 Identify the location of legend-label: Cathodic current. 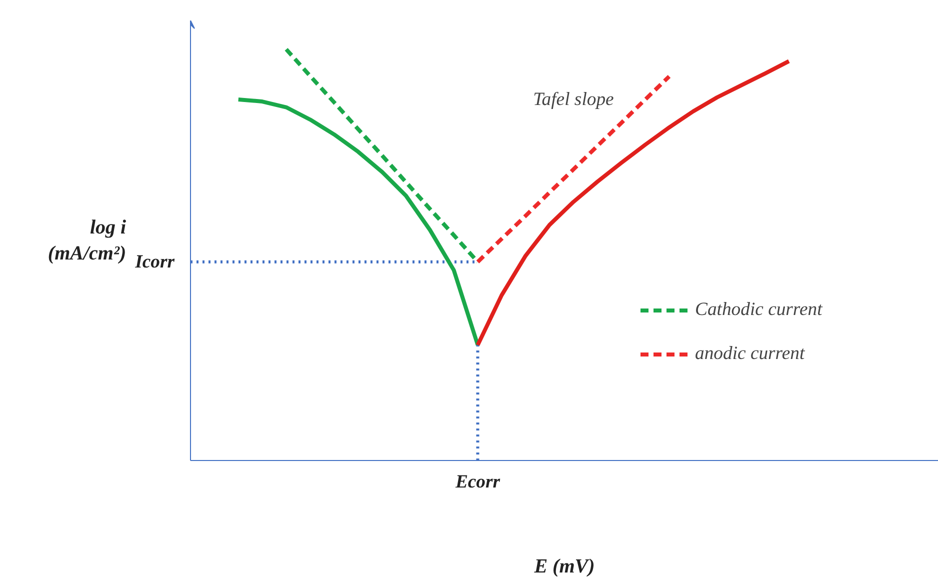
(758, 310).